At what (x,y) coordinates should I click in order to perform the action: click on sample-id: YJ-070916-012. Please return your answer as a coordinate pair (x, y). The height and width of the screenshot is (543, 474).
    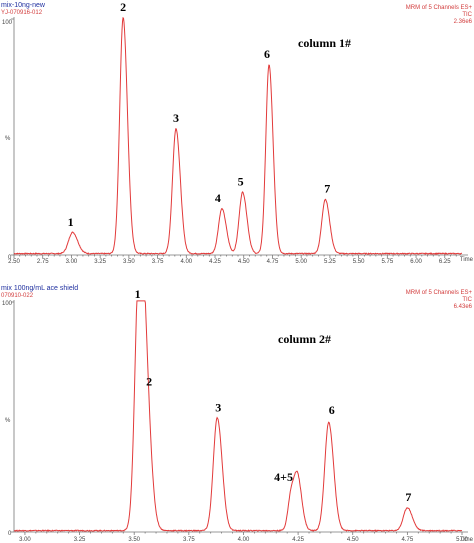
    Looking at the image, I should click on (22, 13).